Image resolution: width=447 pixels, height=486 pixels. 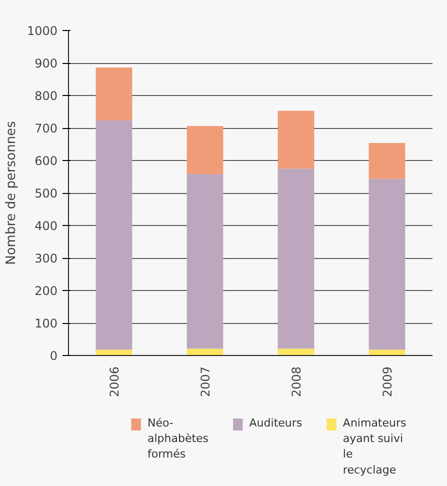 I want to click on y-tick-label: 800, so click(x=46, y=96).